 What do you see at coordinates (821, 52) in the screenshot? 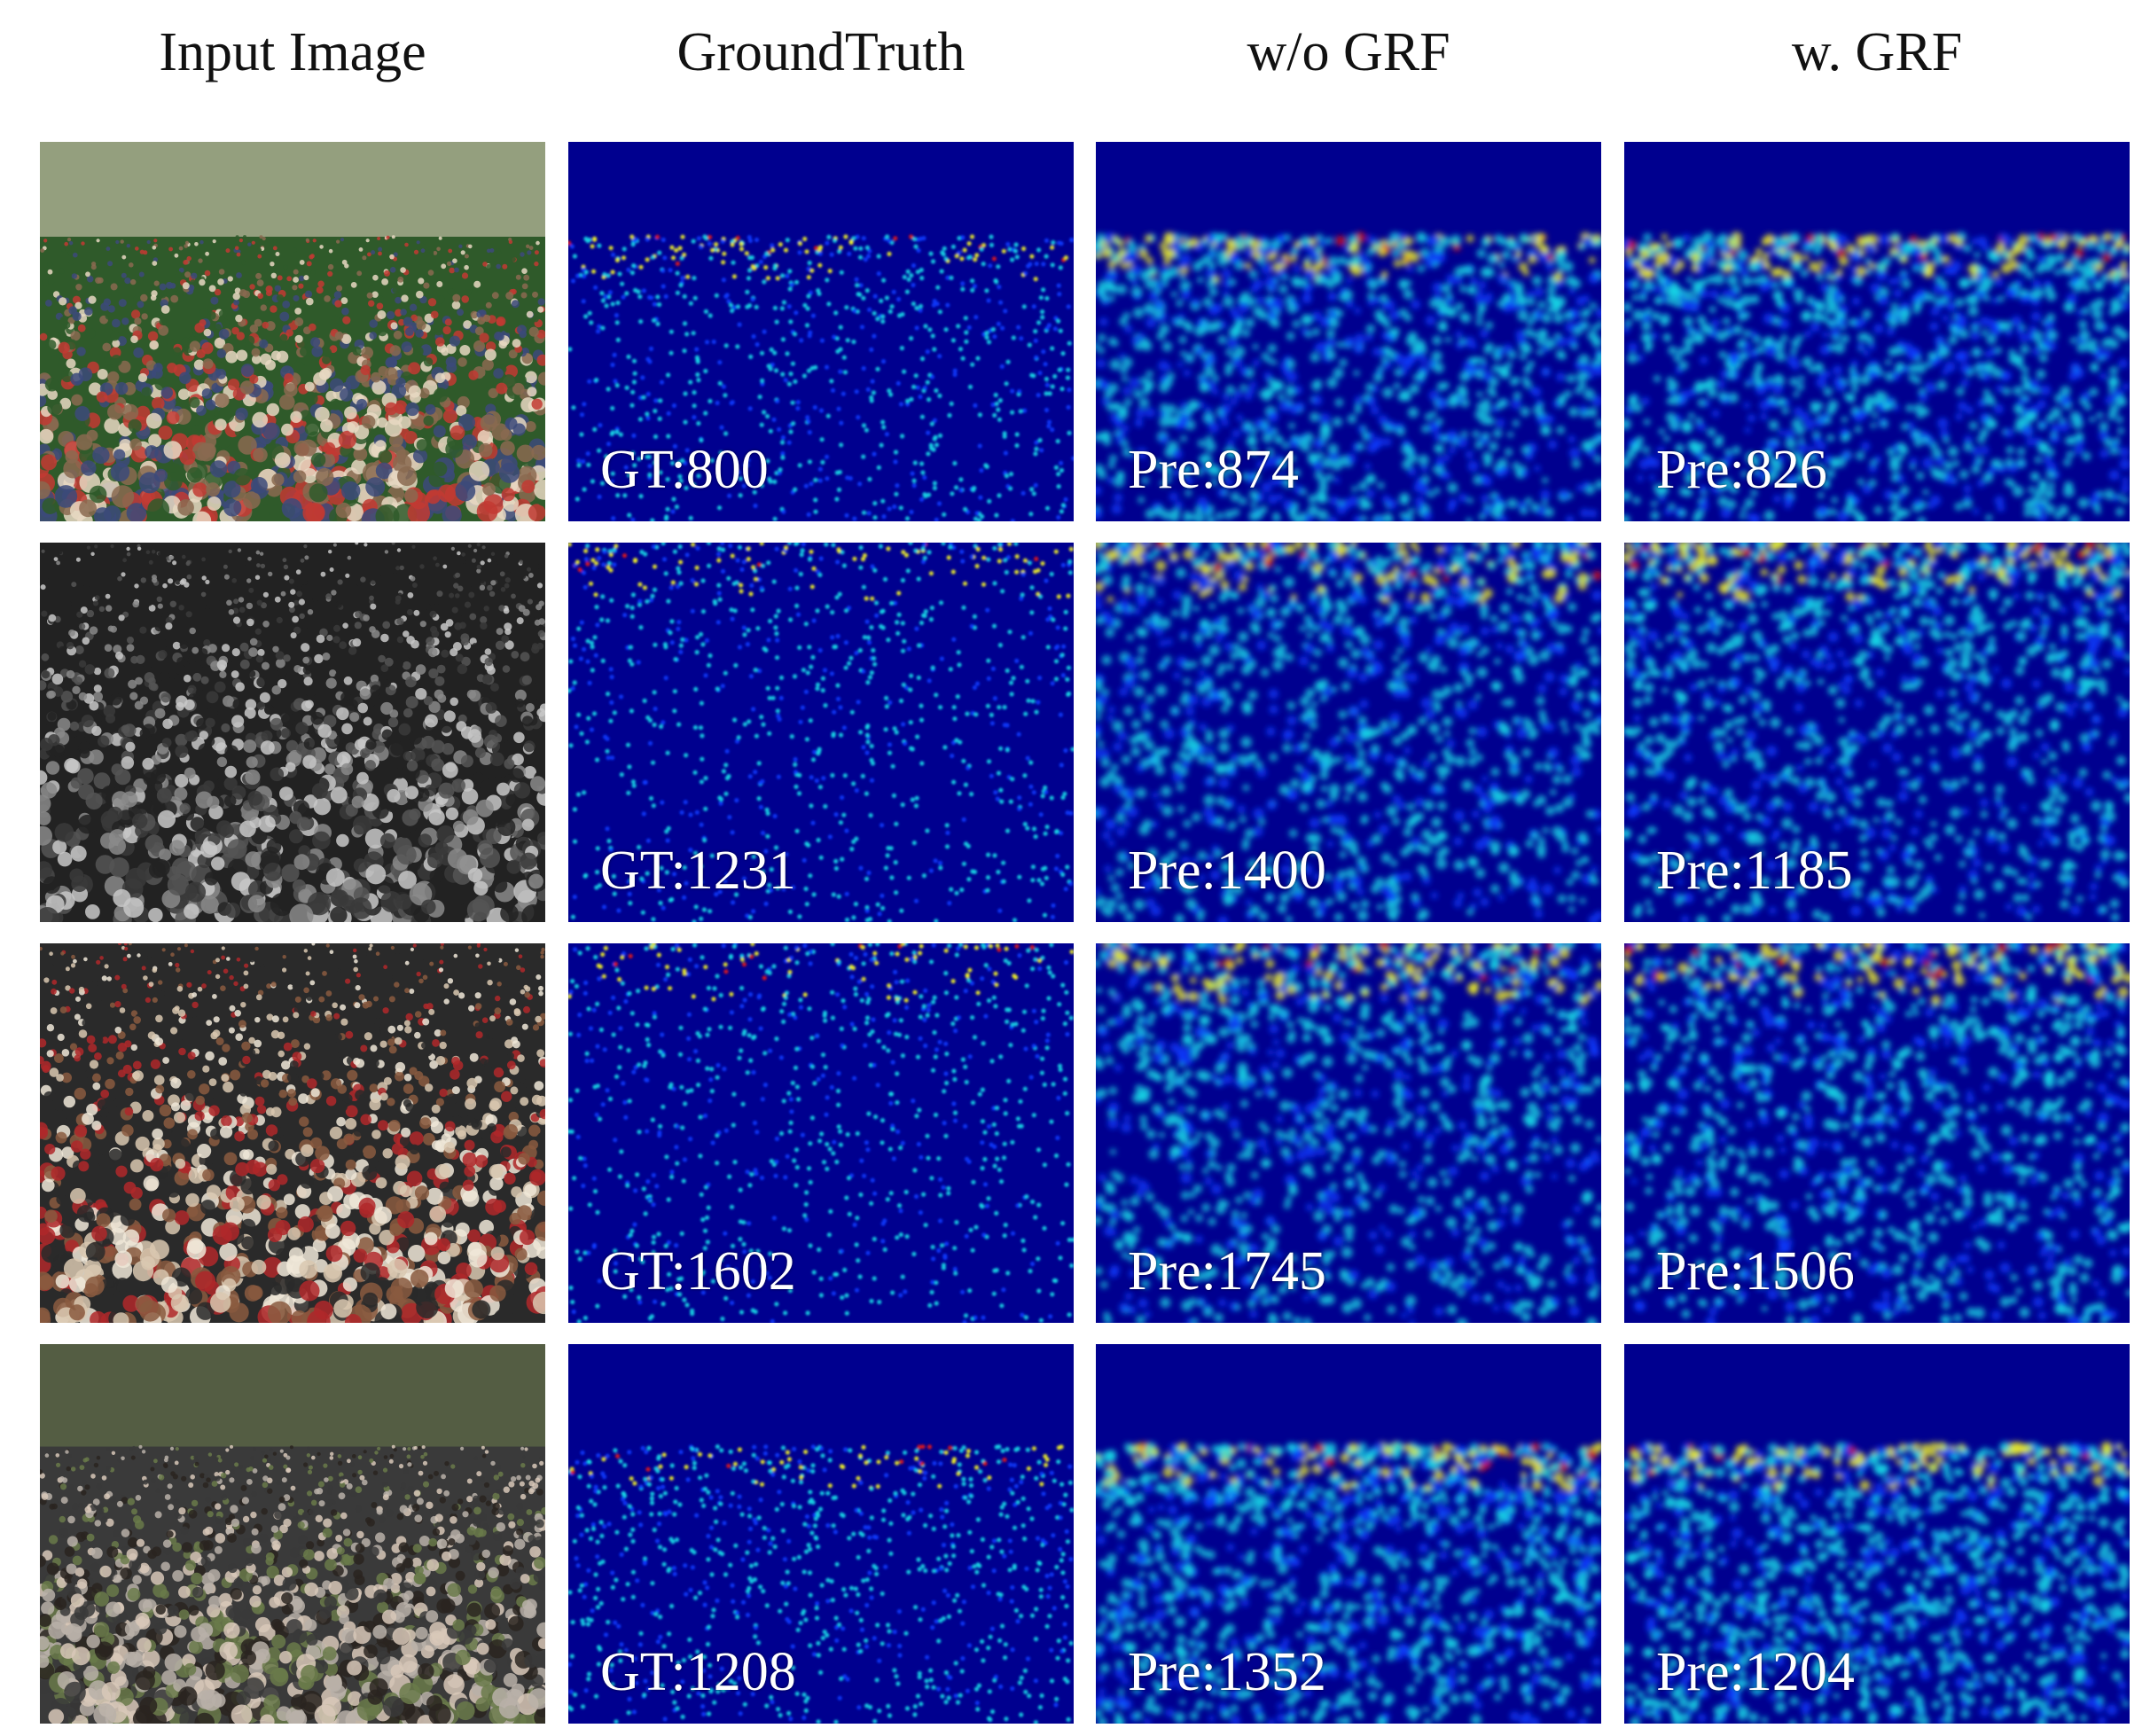
I see `column-header-groundtruth: GroundTruth` at bounding box center [821, 52].